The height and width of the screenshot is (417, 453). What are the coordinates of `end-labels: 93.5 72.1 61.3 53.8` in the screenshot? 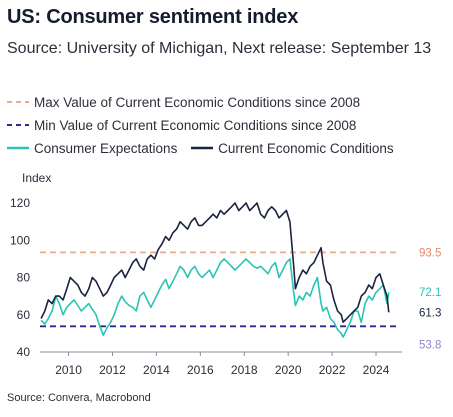 It's located at (430, 299).